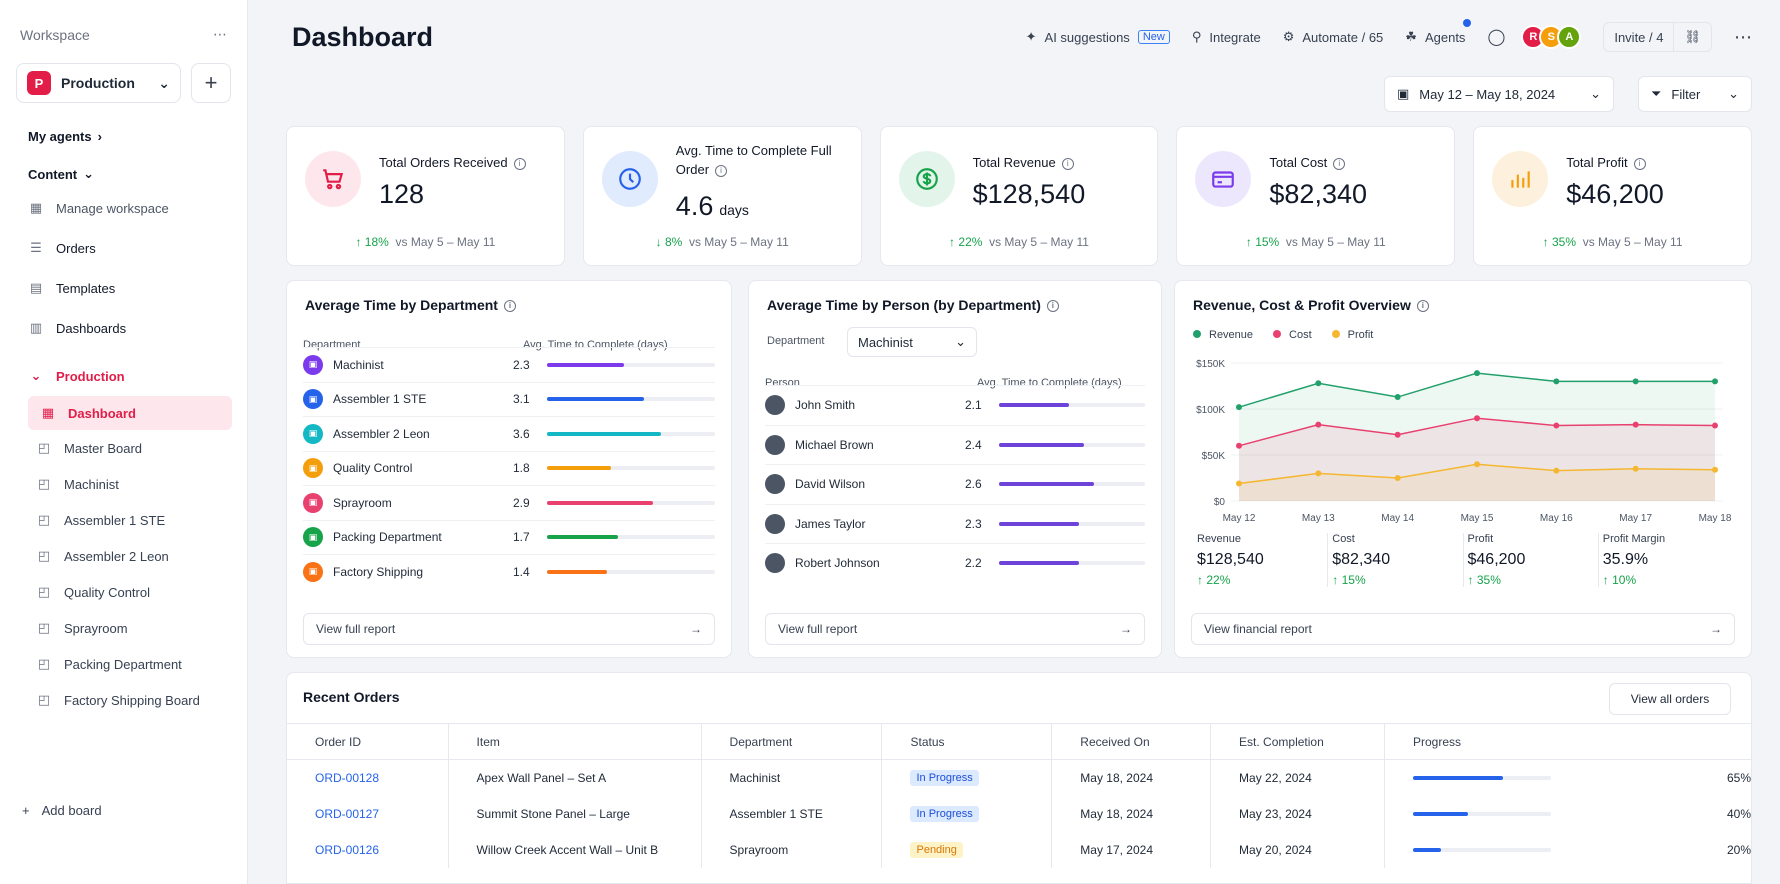 The image size is (1780, 884). Describe the element at coordinates (123, 288) in the screenshot. I see `sidebar-item-templates: ▤ Templates` at that location.